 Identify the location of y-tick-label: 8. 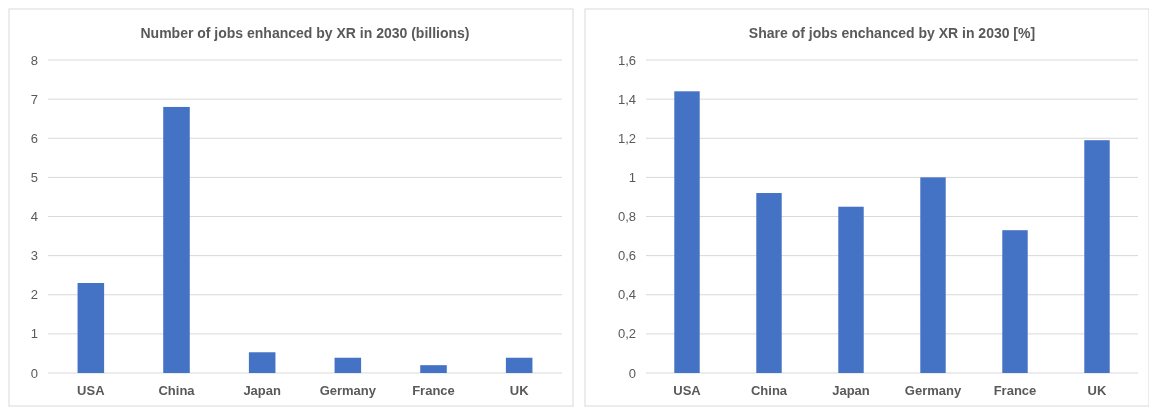
(34, 60).